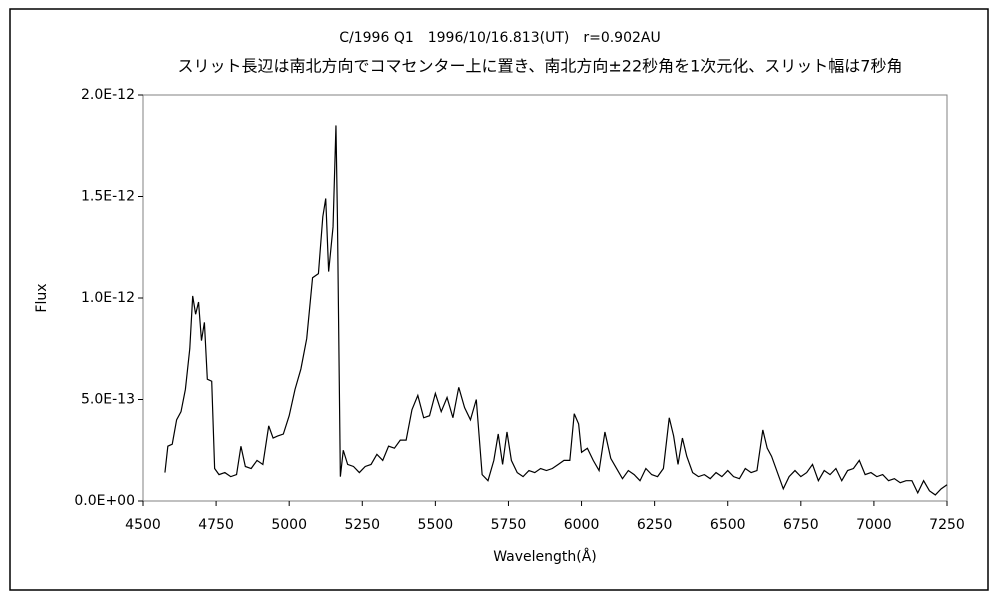  I want to click on x-tick-label: 5250, so click(362, 525).